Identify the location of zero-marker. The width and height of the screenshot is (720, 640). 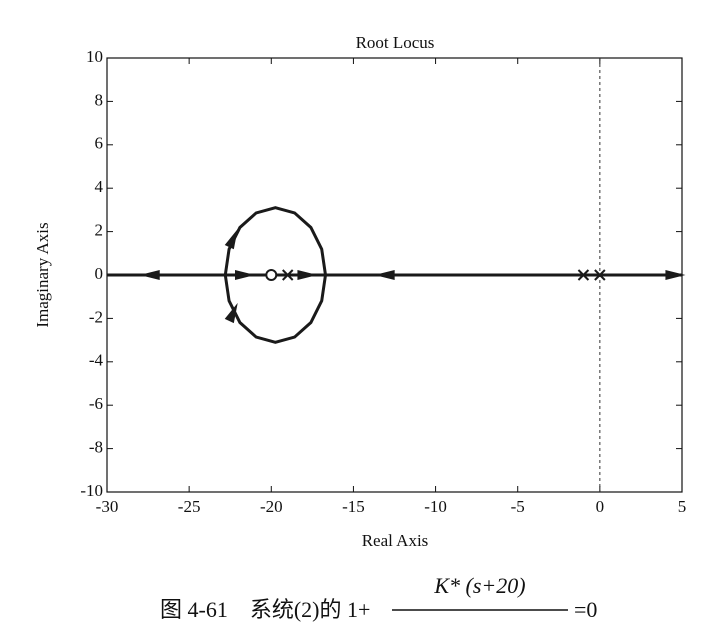
(271, 275).